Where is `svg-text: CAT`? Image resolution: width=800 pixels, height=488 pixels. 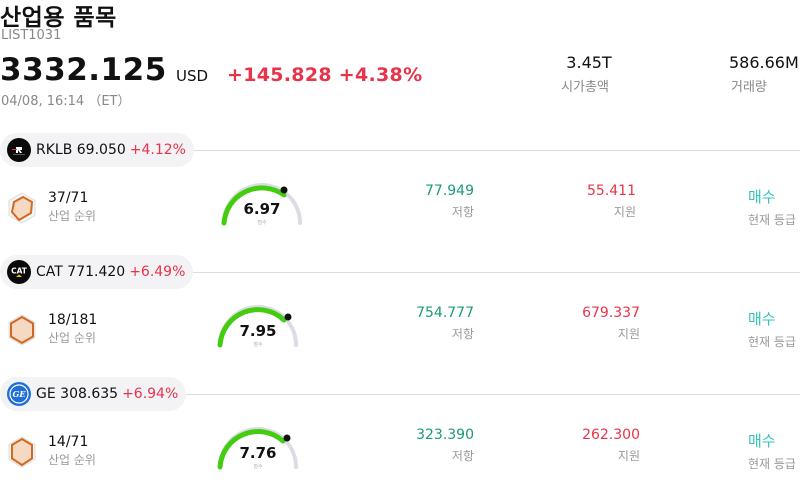
svg-text: CAT is located at coordinates (19, 271).